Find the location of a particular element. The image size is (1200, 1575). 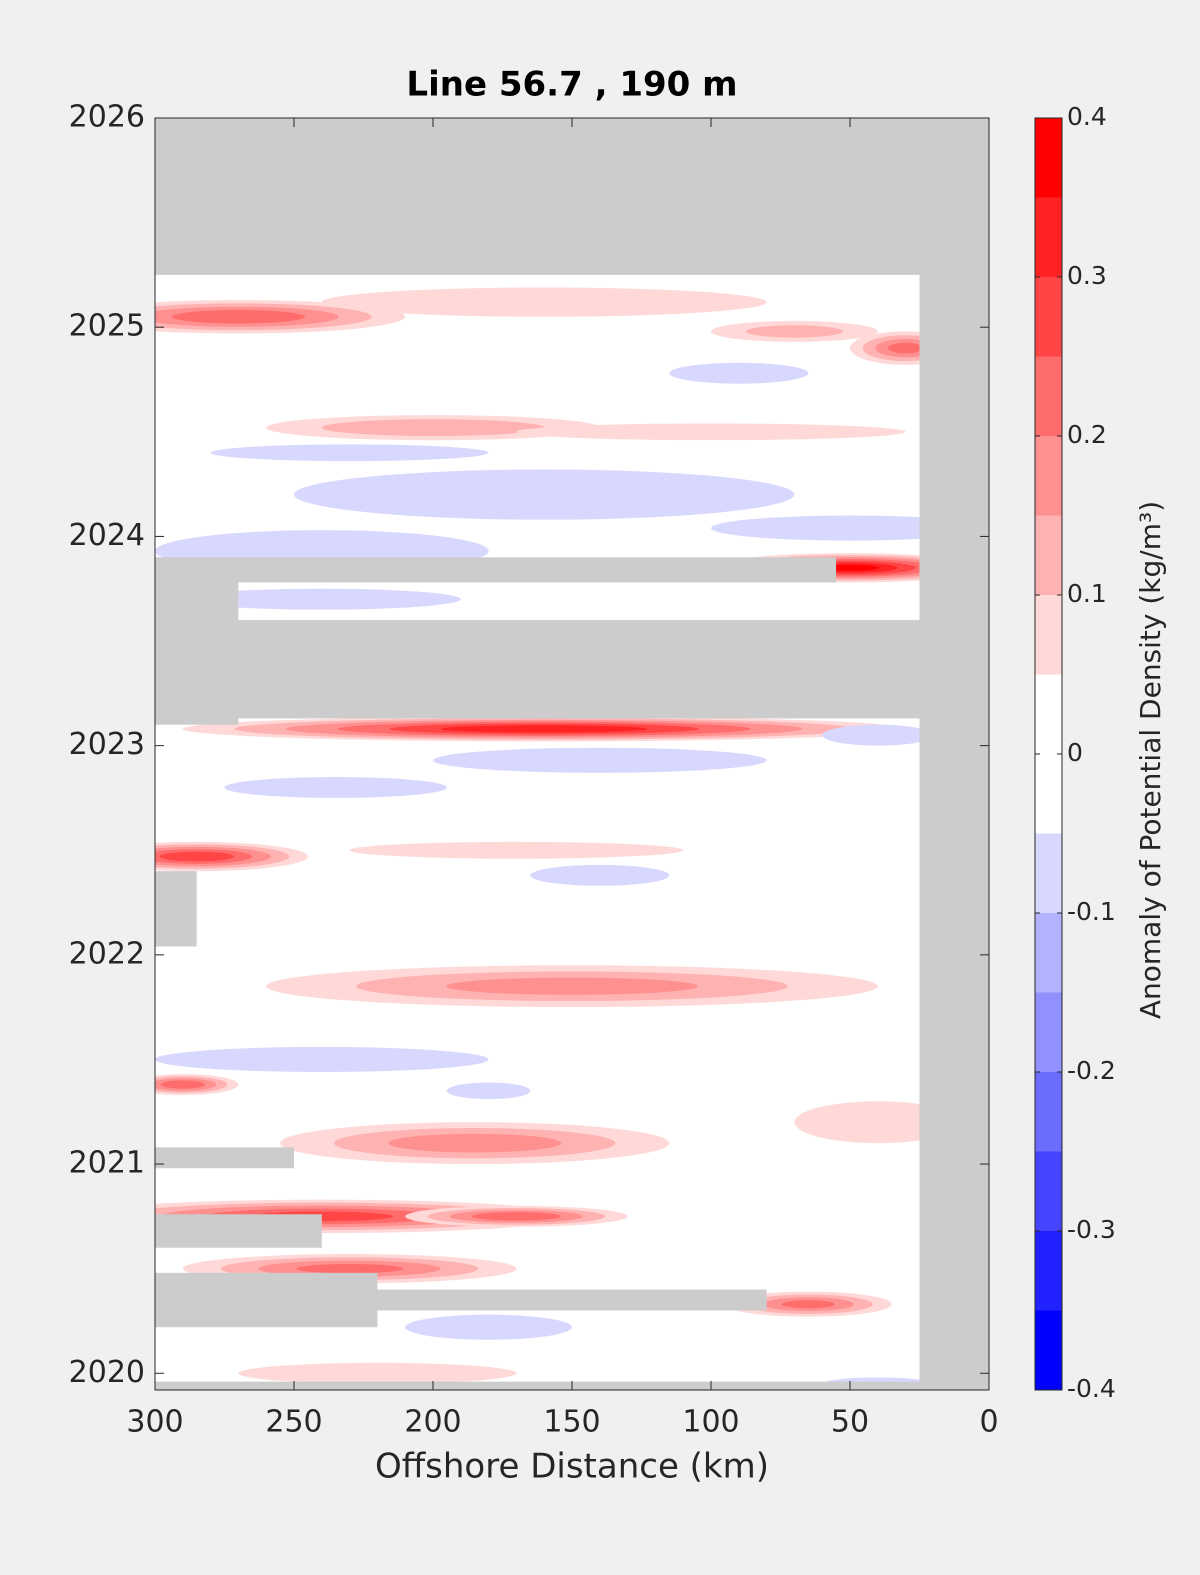

colorbar-tick-label: -0.4 is located at coordinates (1091, 1388).